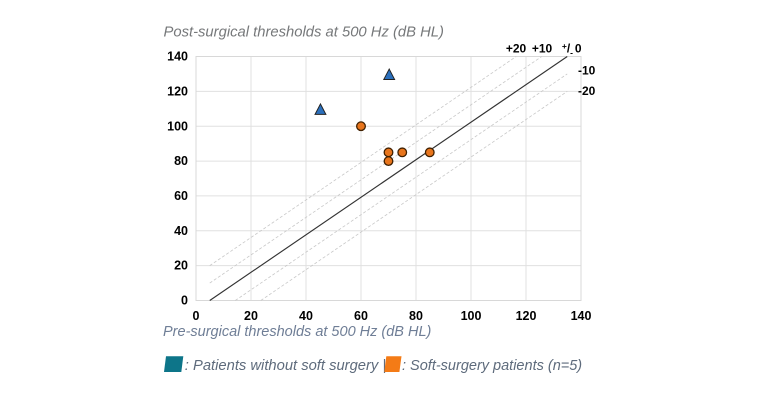  Describe the element at coordinates (587, 91) in the screenshot. I see `svg-text: -20` at that location.